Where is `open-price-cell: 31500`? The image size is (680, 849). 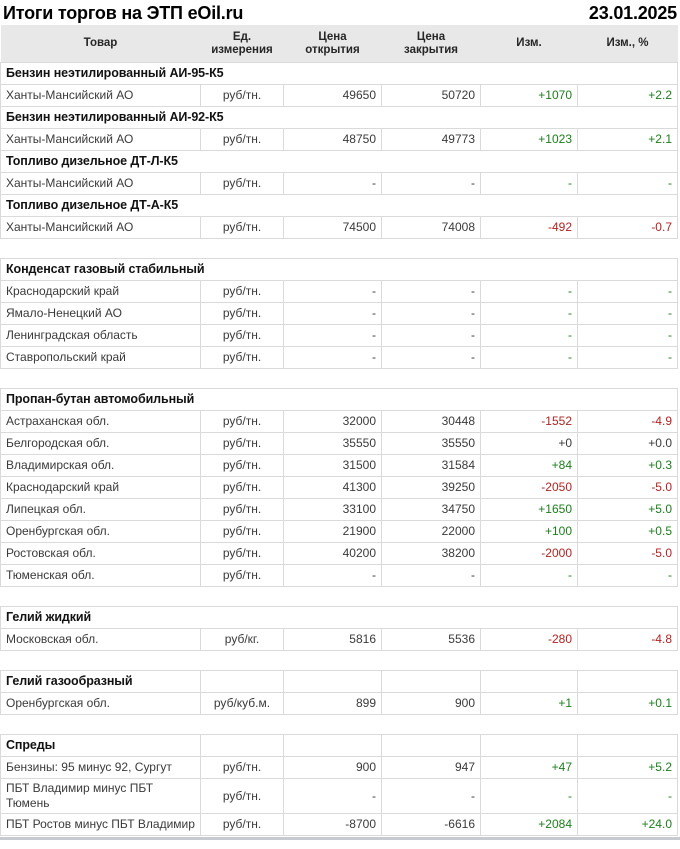
open-price-cell: 31500 is located at coordinates (332, 465).